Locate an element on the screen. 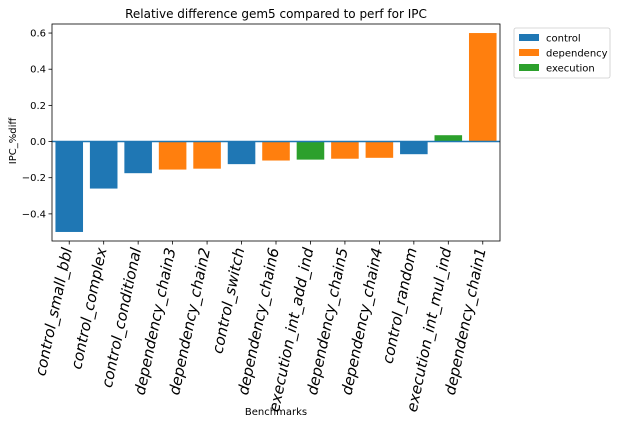 This screenshot has height=425, width=618. bar-control_switch is located at coordinates (241, 153).